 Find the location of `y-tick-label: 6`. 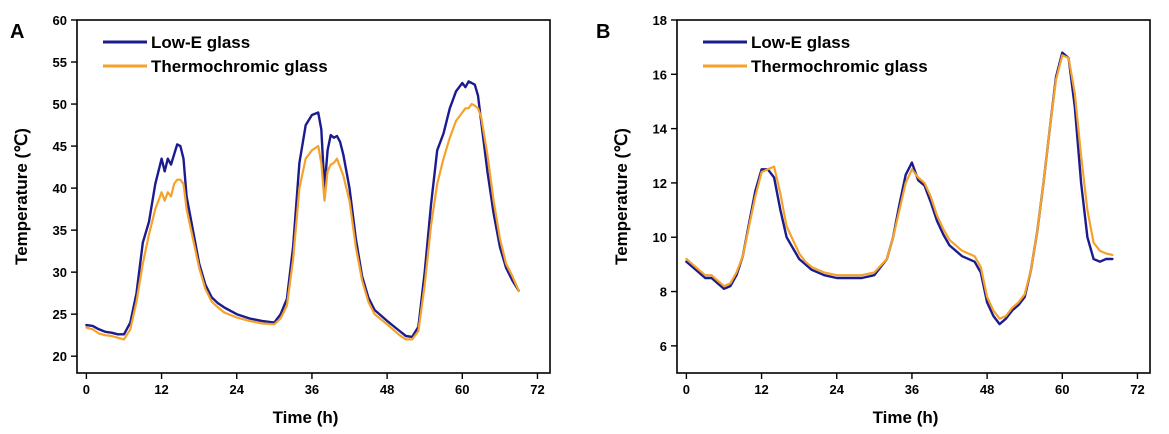

y-tick-label: 6 is located at coordinates (663, 346).